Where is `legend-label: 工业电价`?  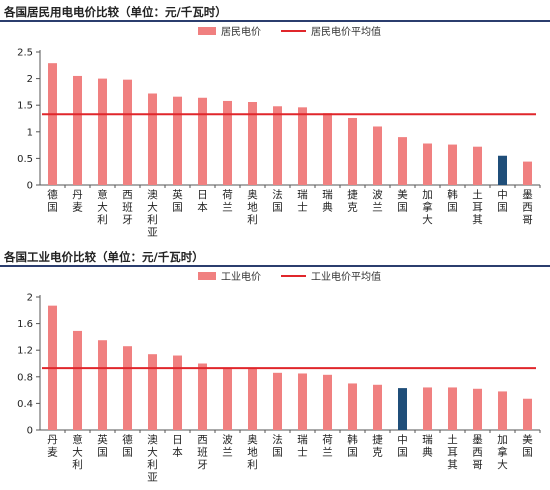
legend-label: 工业电价 is located at coordinates (241, 276).